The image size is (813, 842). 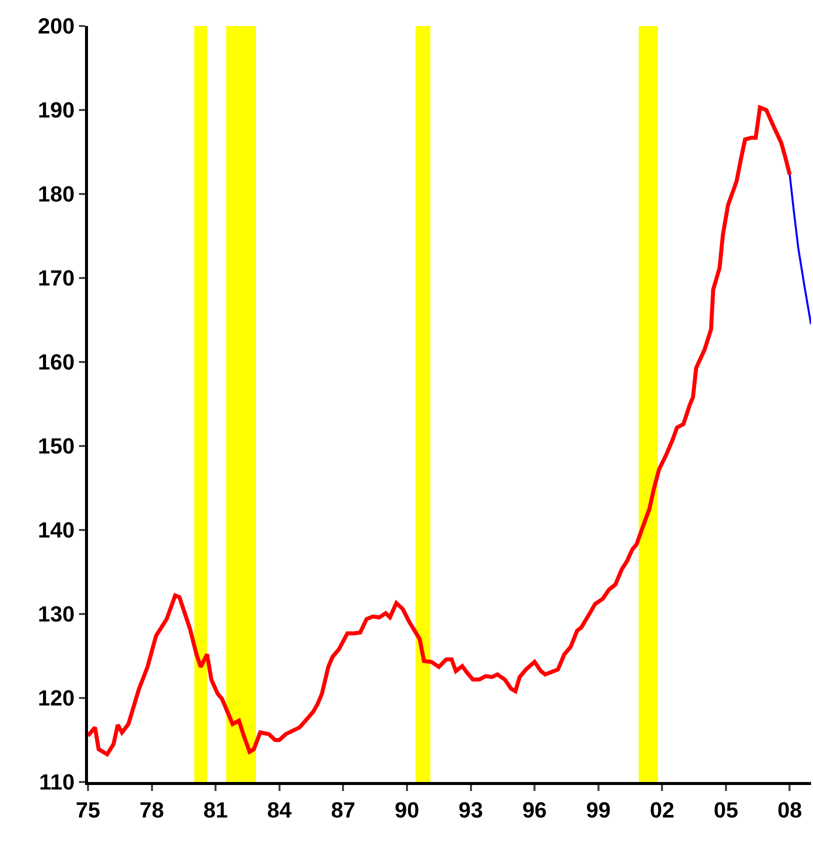 What do you see at coordinates (598, 809) in the screenshot?
I see `x-tick-label: 99` at bounding box center [598, 809].